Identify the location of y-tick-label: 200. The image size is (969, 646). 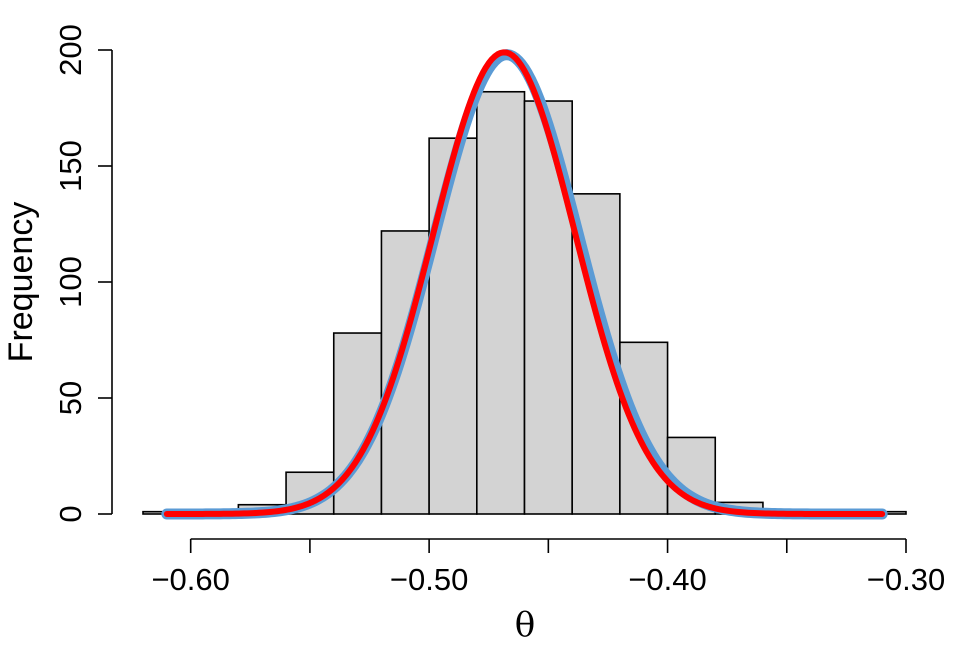
(70, 50).